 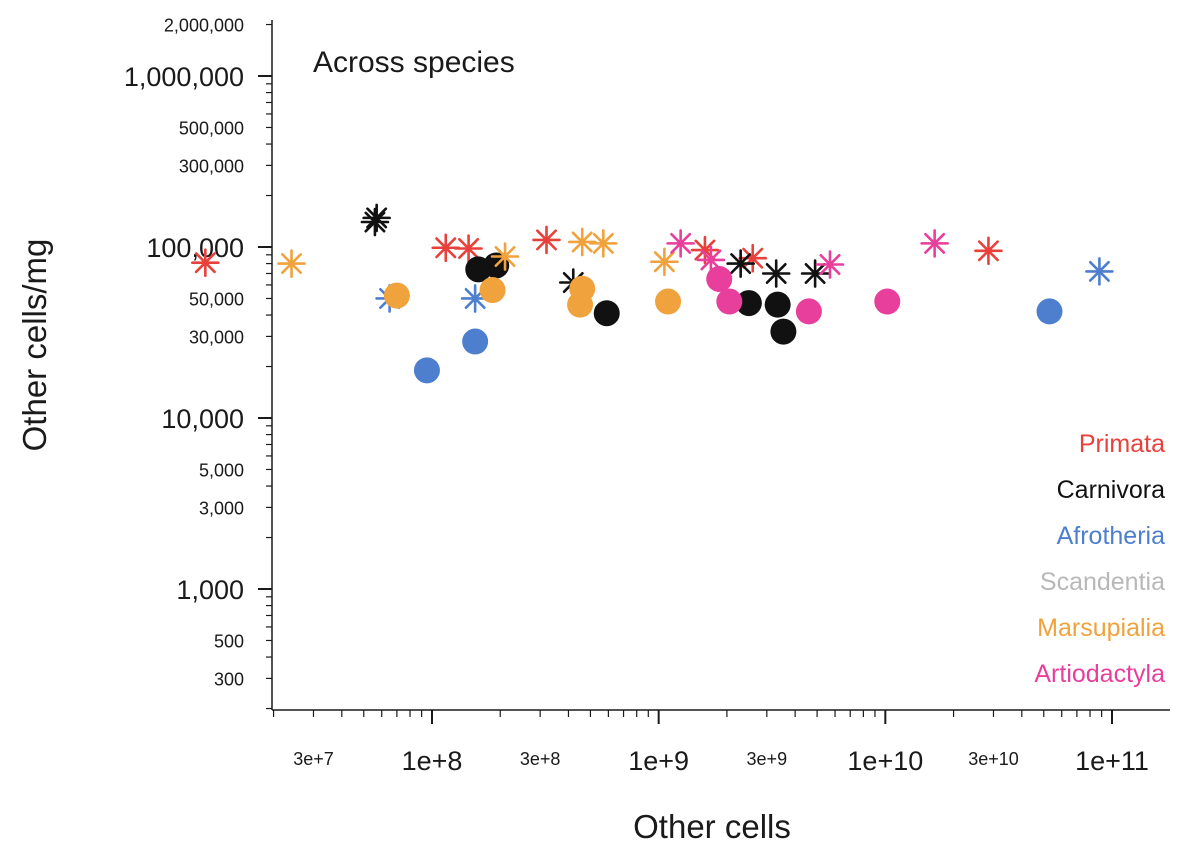 What do you see at coordinates (229, 679) in the screenshot?
I see `y-tick-label: 300` at bounding box center [229, 679].